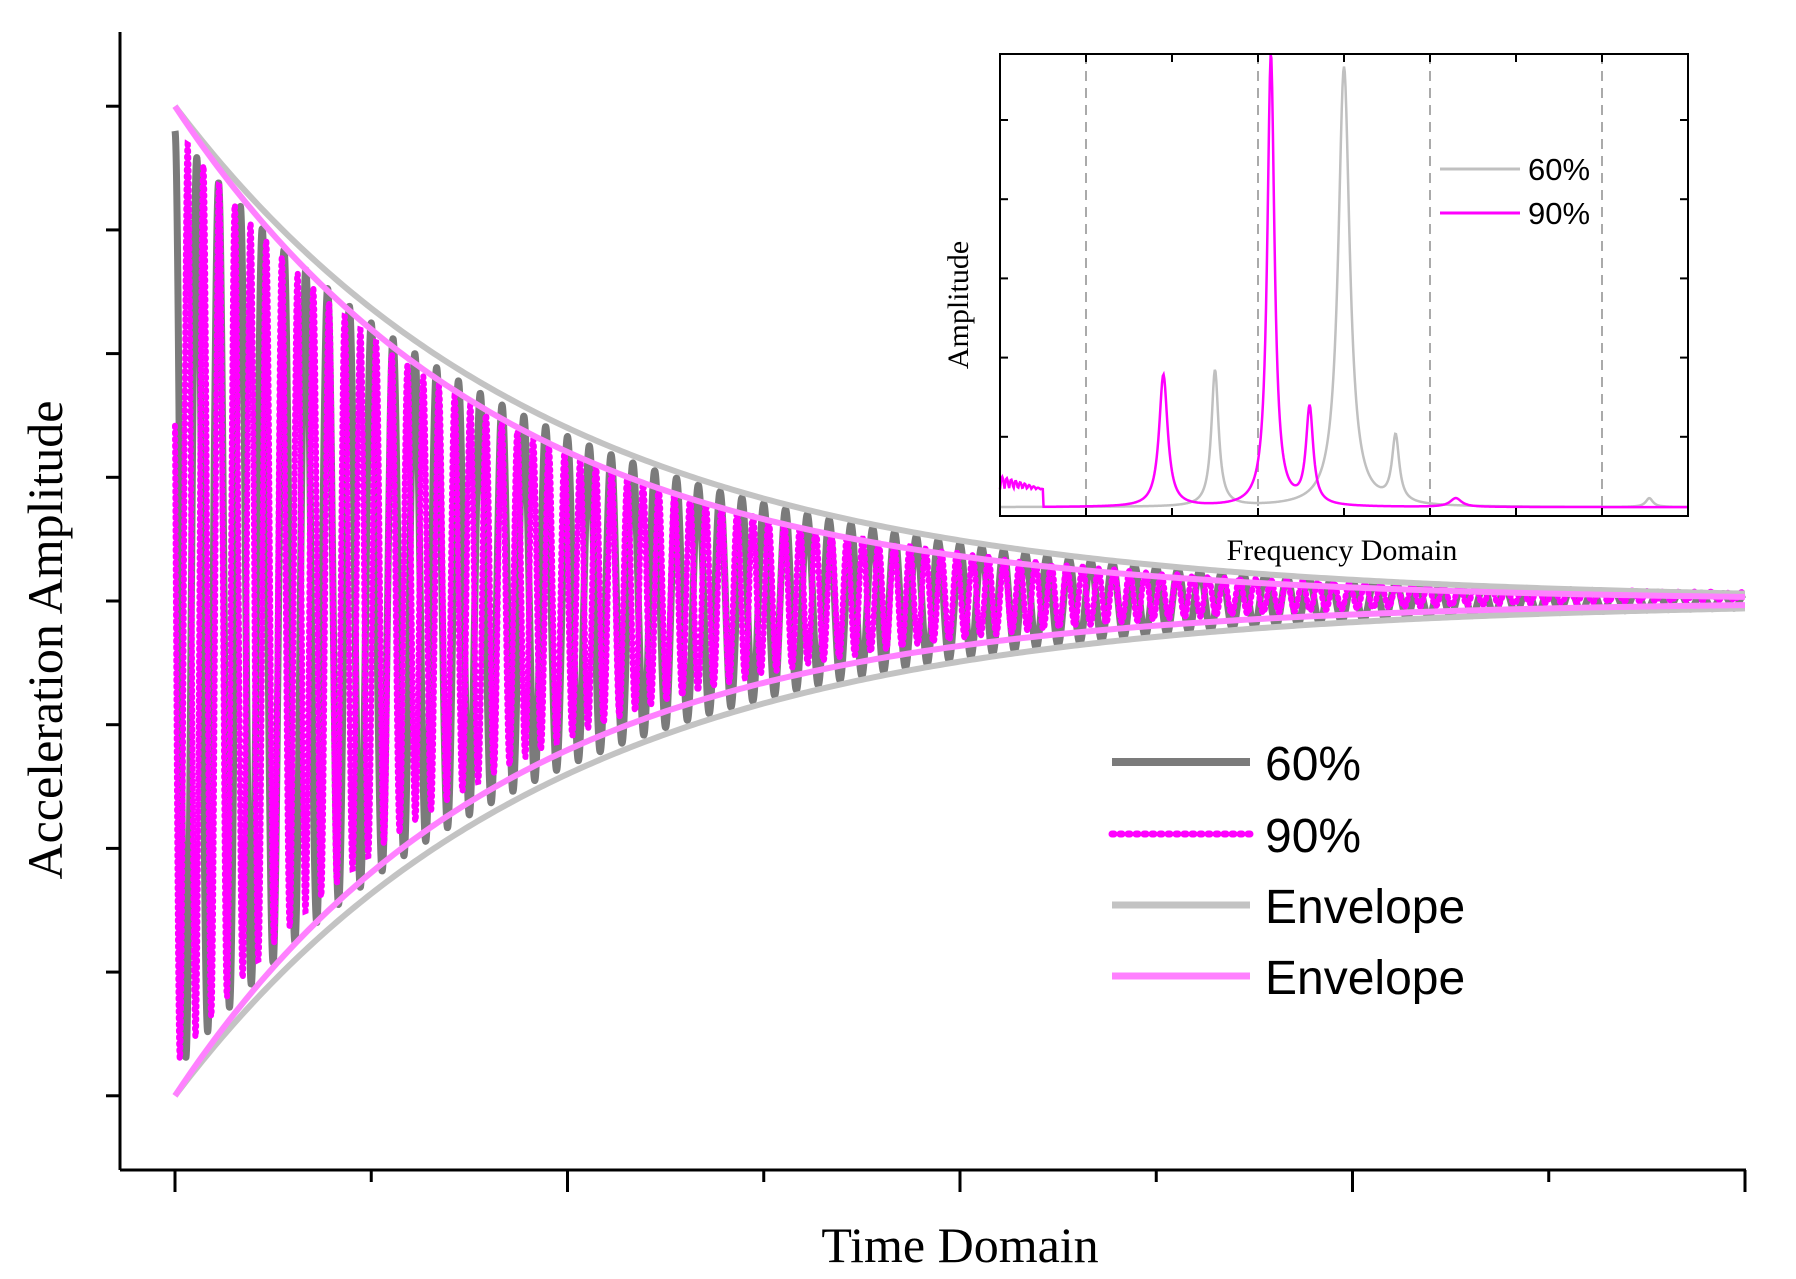  Describe the element at coordinates (1515, 191) in the screenshot. I see `inset-legend: 60% 90%` at that location.